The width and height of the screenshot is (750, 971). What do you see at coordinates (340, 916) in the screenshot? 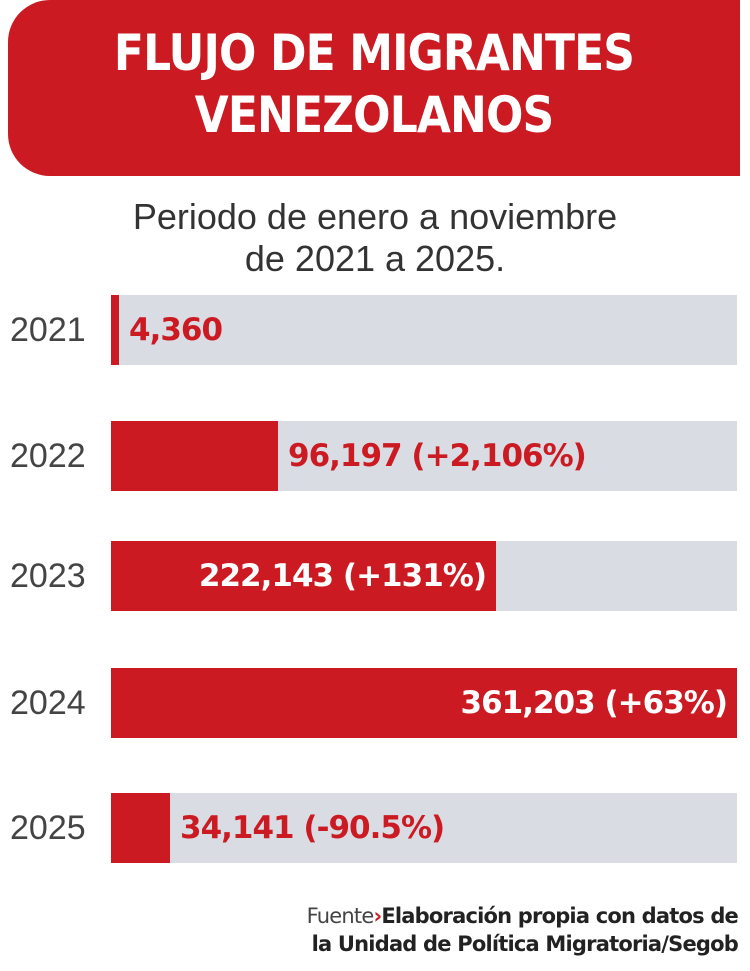
I see `source-label: Fuente` at bounding box center [340, 916].